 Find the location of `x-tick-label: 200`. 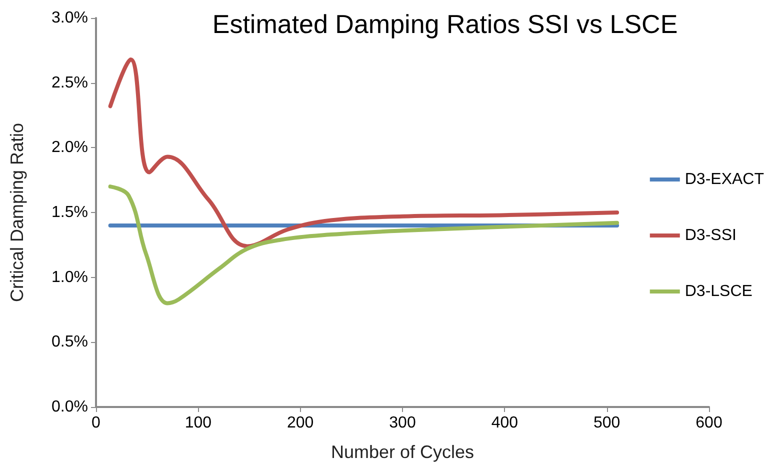

x-tick-label: 200 is located at coordinates (300, 423).